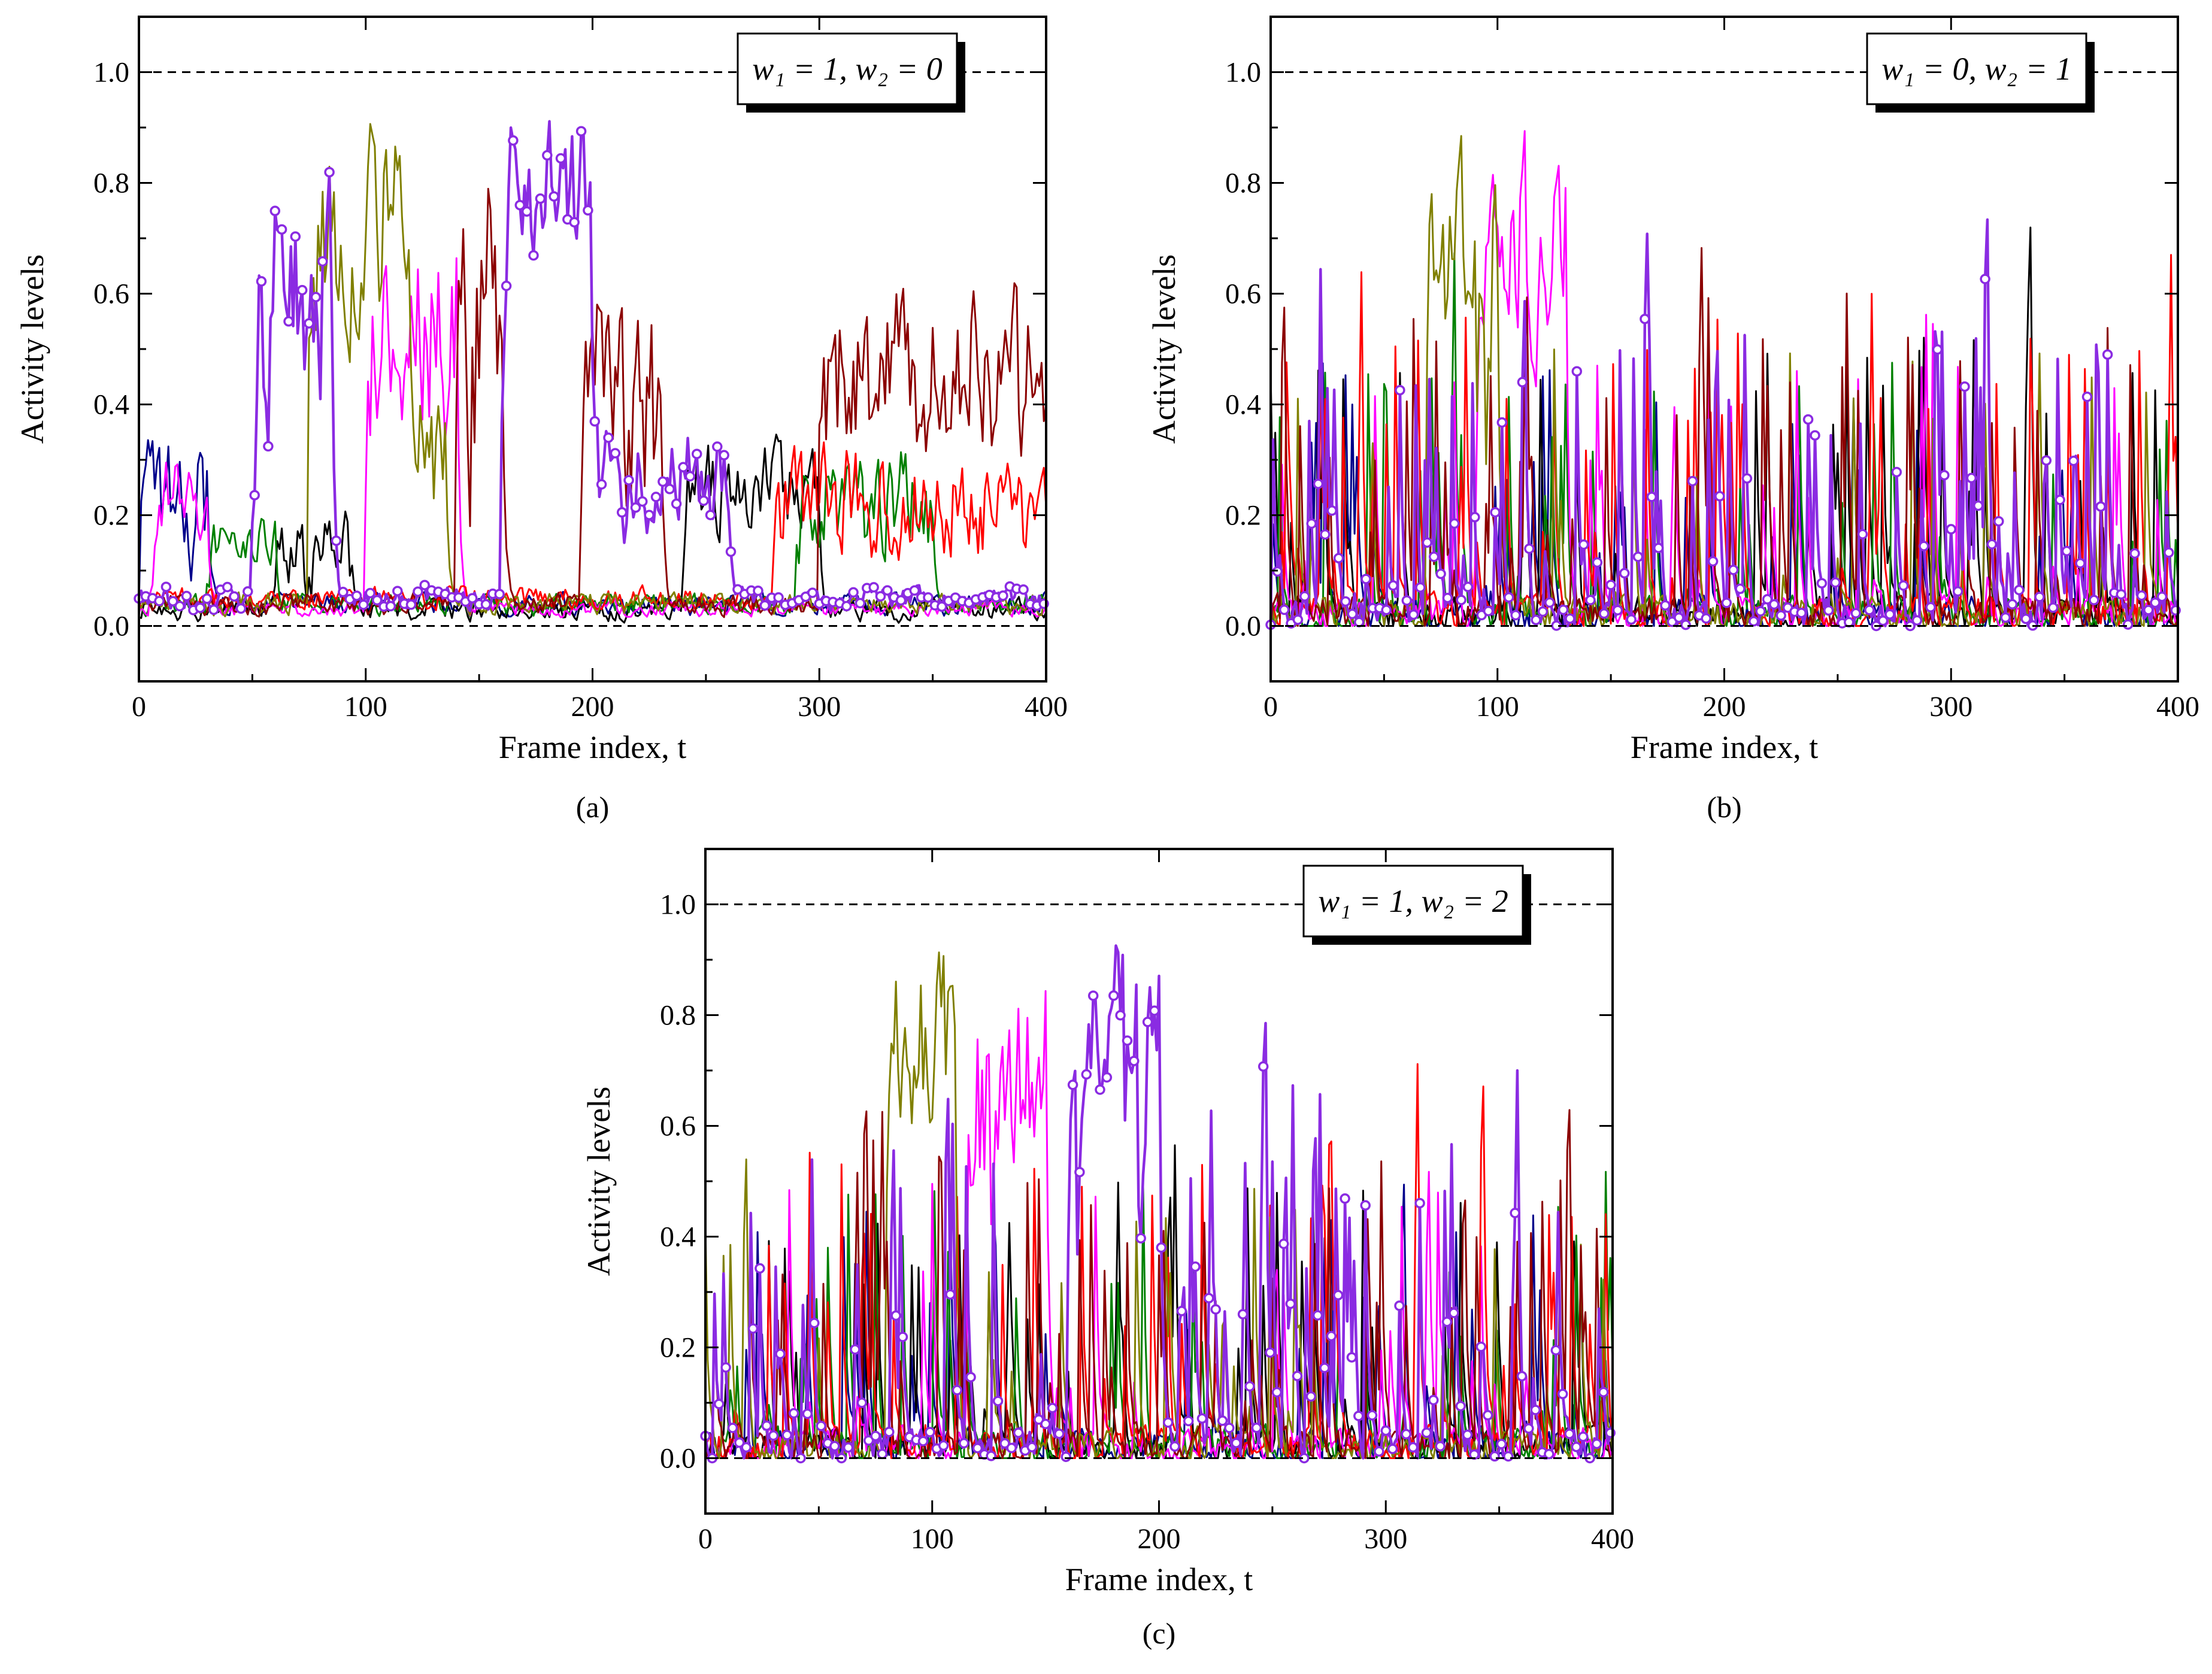 Image resolution: width=2212 pixels, height=1674 pixels. What do you see at coordinates (1046, 707) in the screenshot?
I see `panel-a-x-tick-label: 400` at bounding box center [1046, 707].